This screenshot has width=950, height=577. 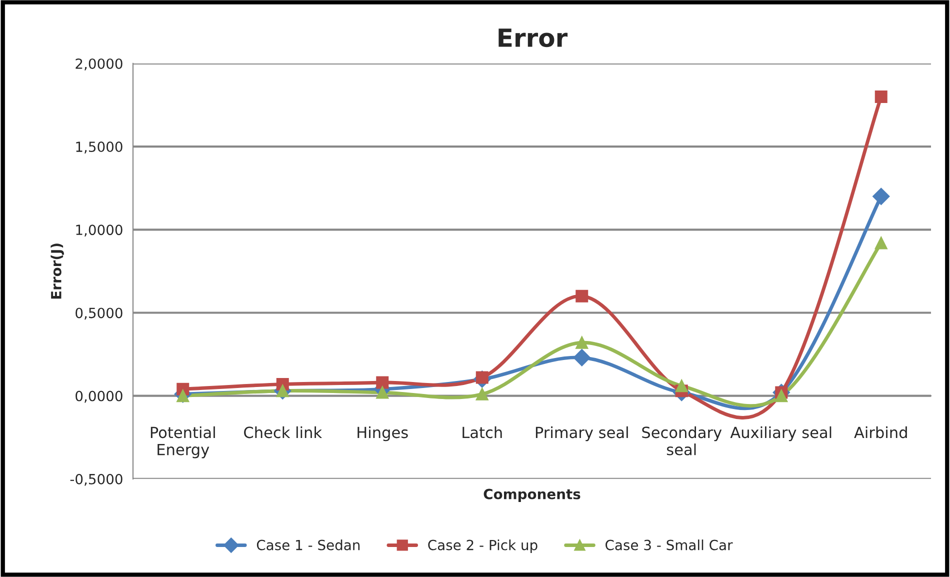 What do you see at coordinates (57, 271) in the screenshot?
I see `y-axis-title: Error(J)` at bounding box center [57, 271].